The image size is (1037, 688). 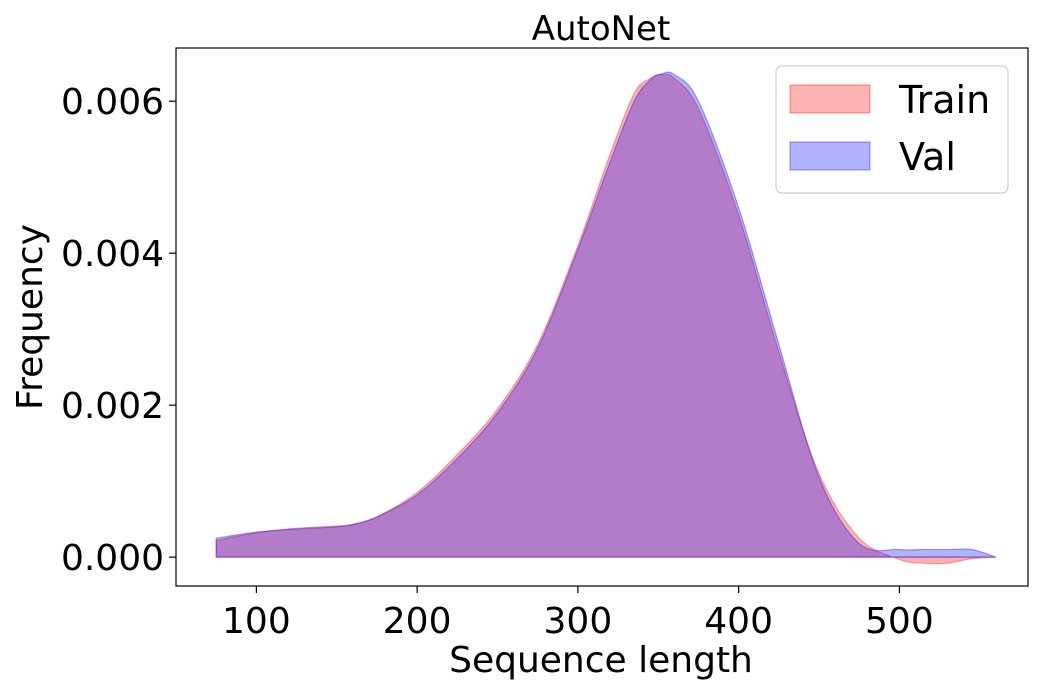 I want to click on x-tick-label: 300, so click(x=578, y=621).